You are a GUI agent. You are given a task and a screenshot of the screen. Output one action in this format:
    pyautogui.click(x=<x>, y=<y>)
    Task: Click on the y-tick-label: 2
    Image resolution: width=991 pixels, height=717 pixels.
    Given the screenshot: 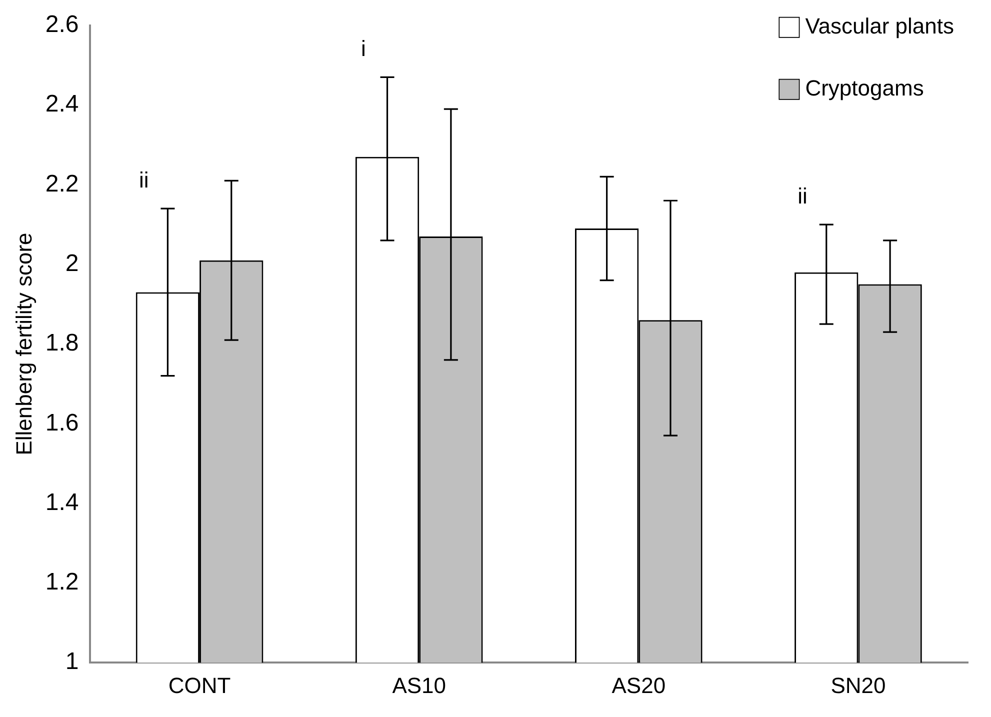 What is the action you would take?
    pyautogui.click(x=72, y=263)
    